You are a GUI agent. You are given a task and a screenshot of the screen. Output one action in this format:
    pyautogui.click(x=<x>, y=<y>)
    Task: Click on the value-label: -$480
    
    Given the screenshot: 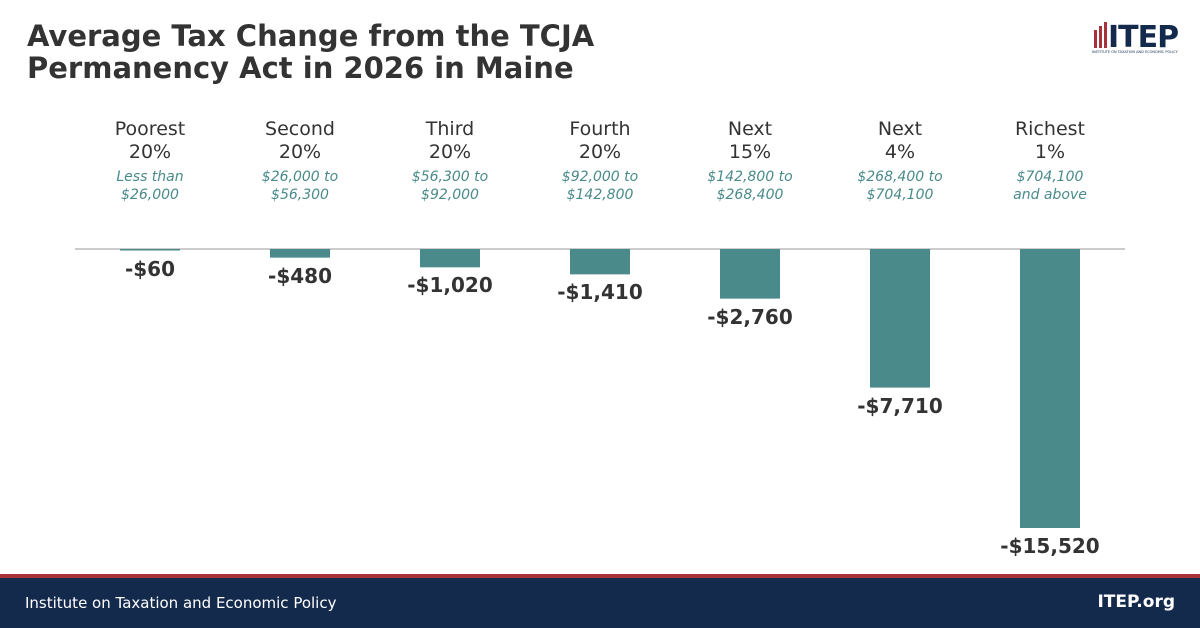 What is the action you would take?
    pyautogui.click(x=300, y=275)
    